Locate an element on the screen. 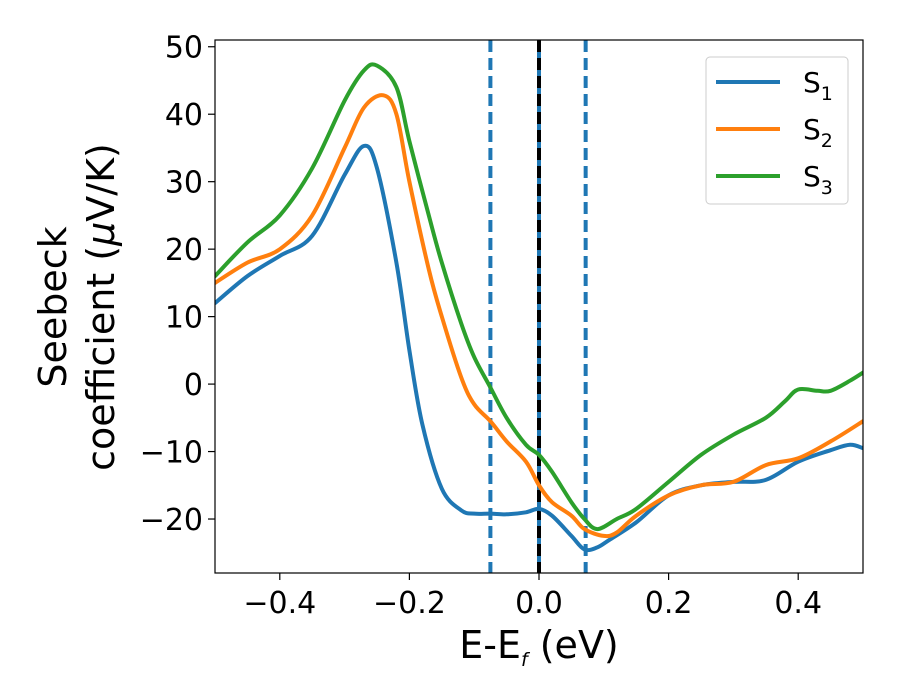 The image size is (900, 700). x-axis-label: E-Ef (eV) is located at coordinates (539, 647).